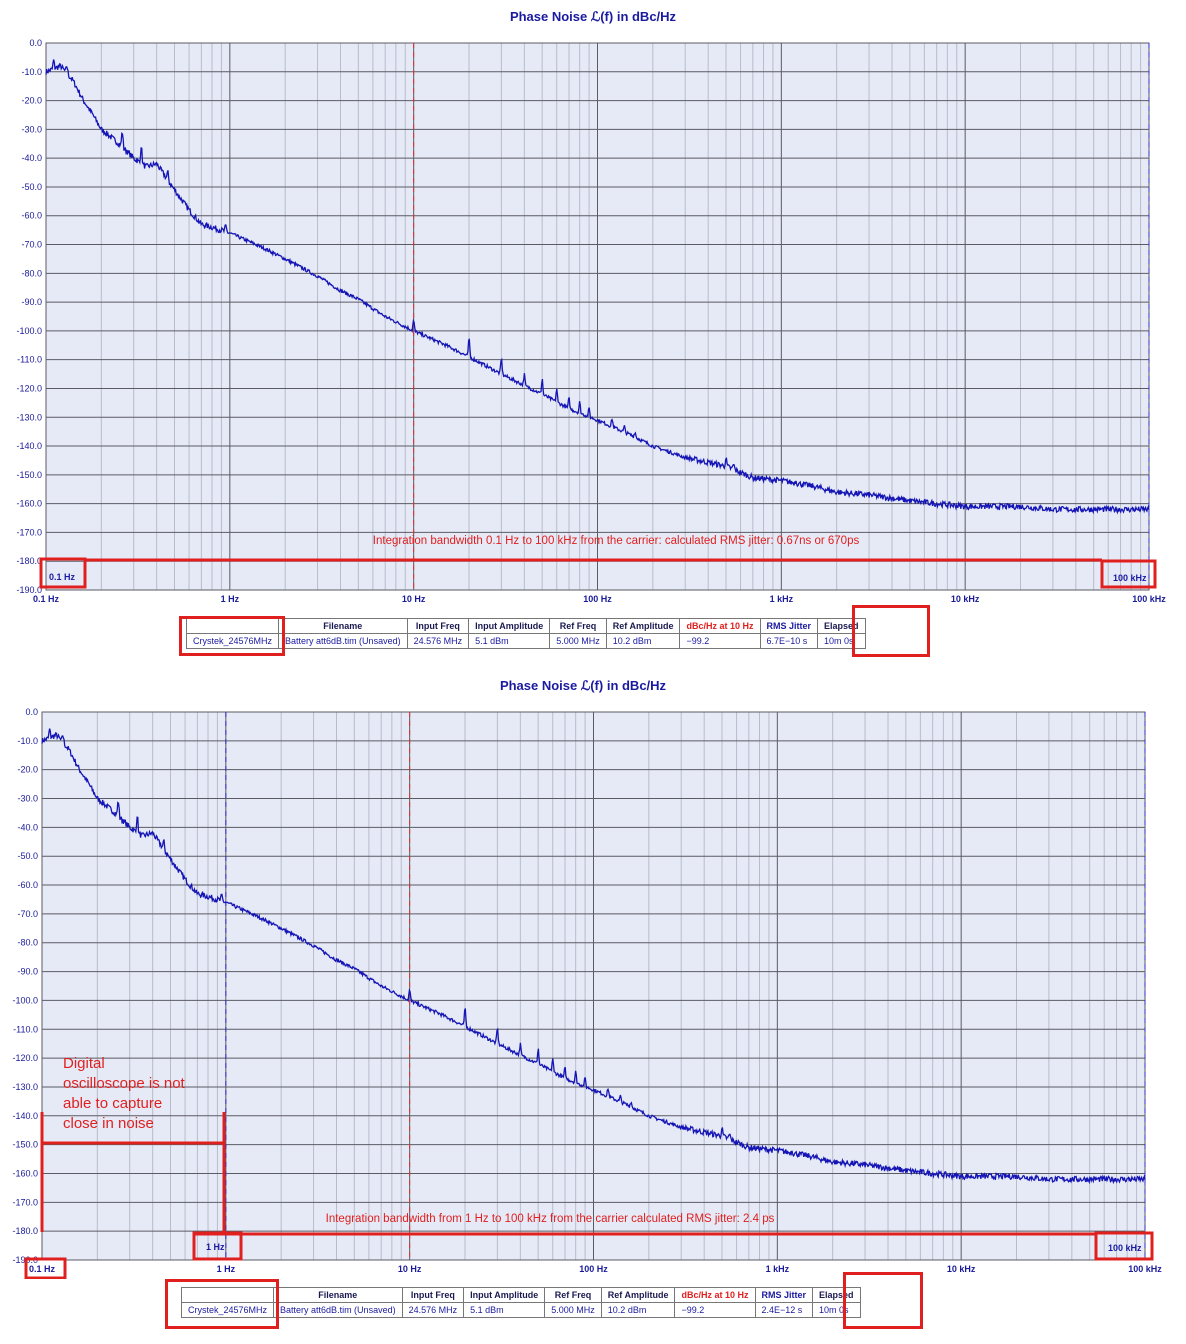 This screenshot has height=1344, width=1186. Describe the element at coordinates (112, 1103) in the screenshot. I see `scope-note-line: able to capture` at that location.